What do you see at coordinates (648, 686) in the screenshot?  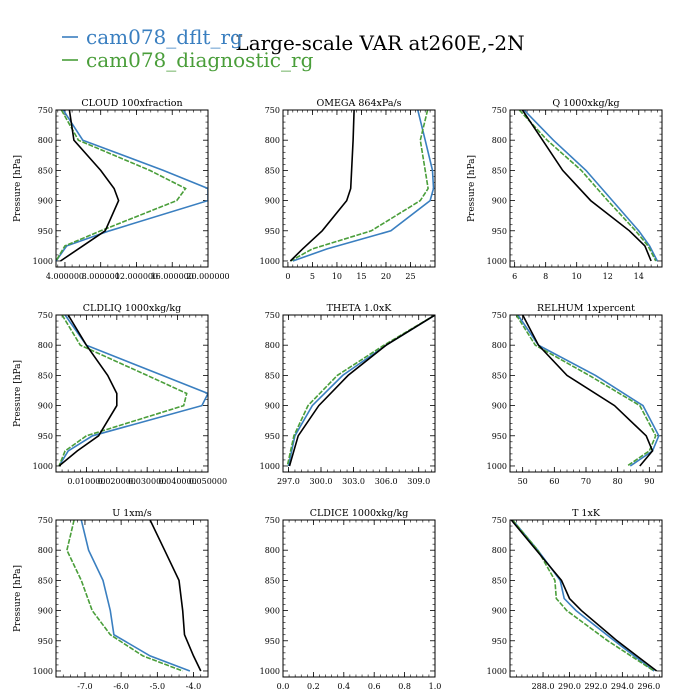 I see `x-tick-label: 296.0` at bounding box center [648, 686].